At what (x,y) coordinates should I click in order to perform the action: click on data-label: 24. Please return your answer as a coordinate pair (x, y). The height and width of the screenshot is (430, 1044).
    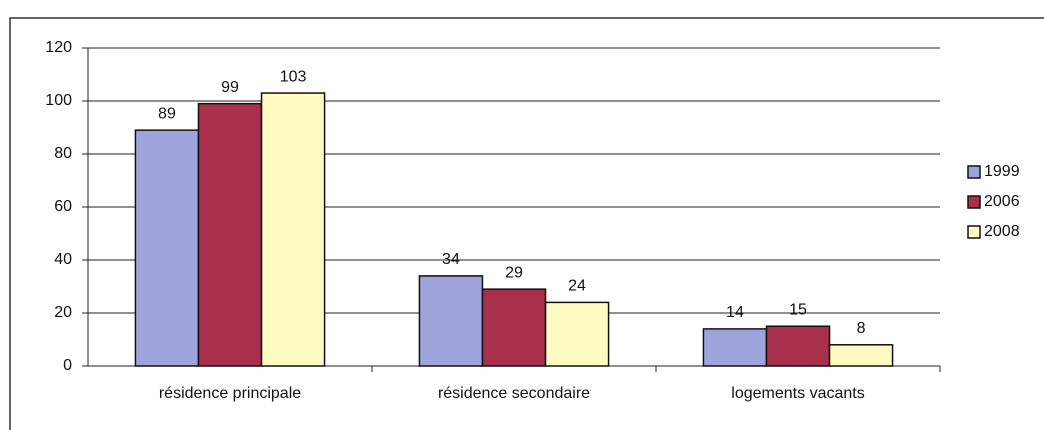
    Looking at the image, I should click on (577, 286).